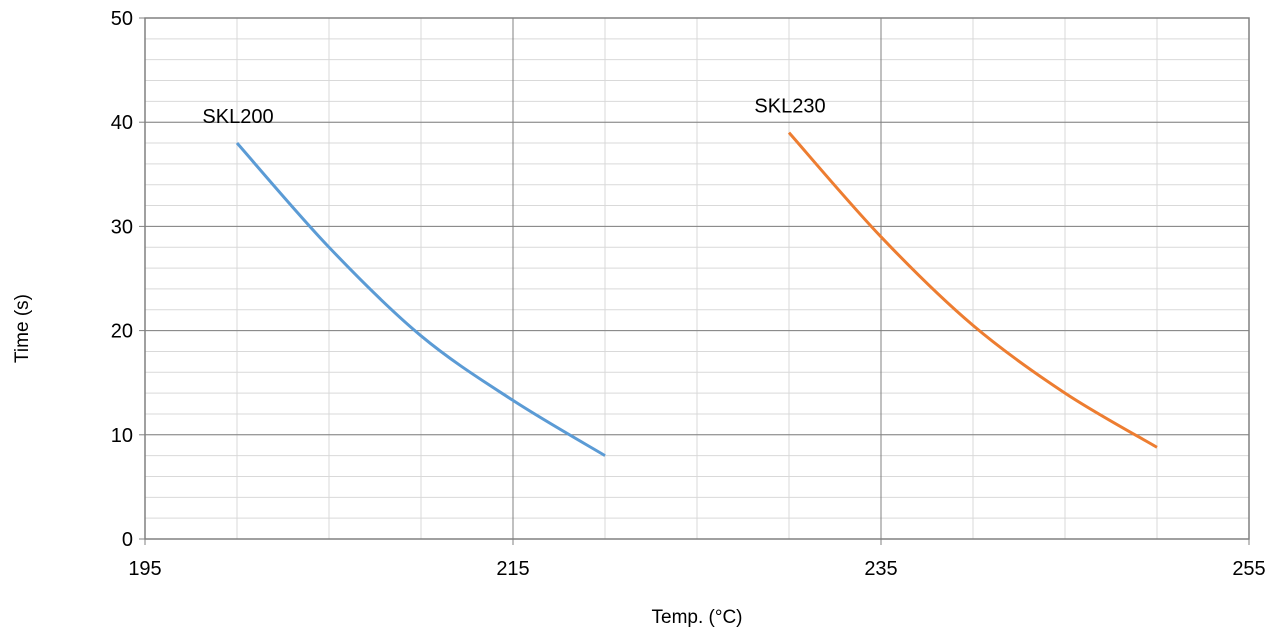  What do you see at coordinates (128, 279) in the screenshot?
I see `y-axis-ticks: 0 10 20 30 40 50` at bounding box center [128, 279].